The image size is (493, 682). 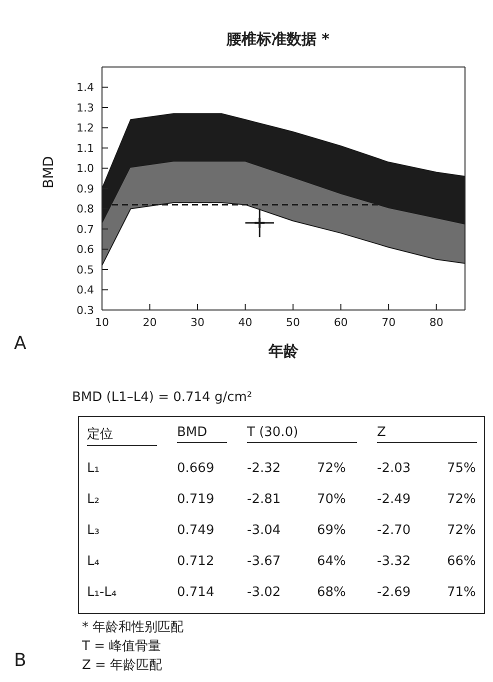 I want to click on text: -3.32, so click(x=394, y=561).